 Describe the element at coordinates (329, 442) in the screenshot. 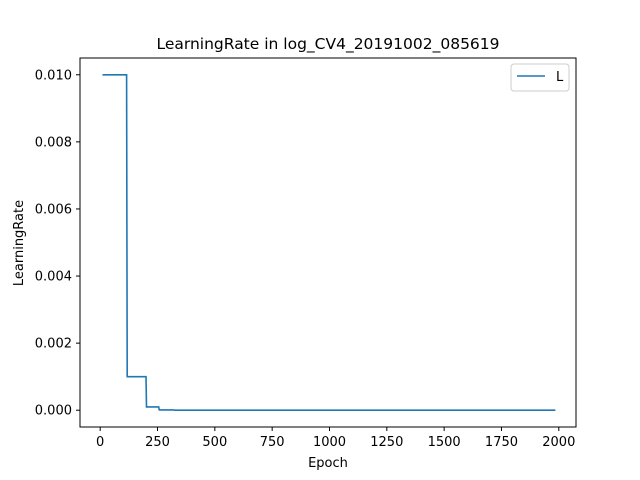

I see `x-tick-label: 1000` at that location.